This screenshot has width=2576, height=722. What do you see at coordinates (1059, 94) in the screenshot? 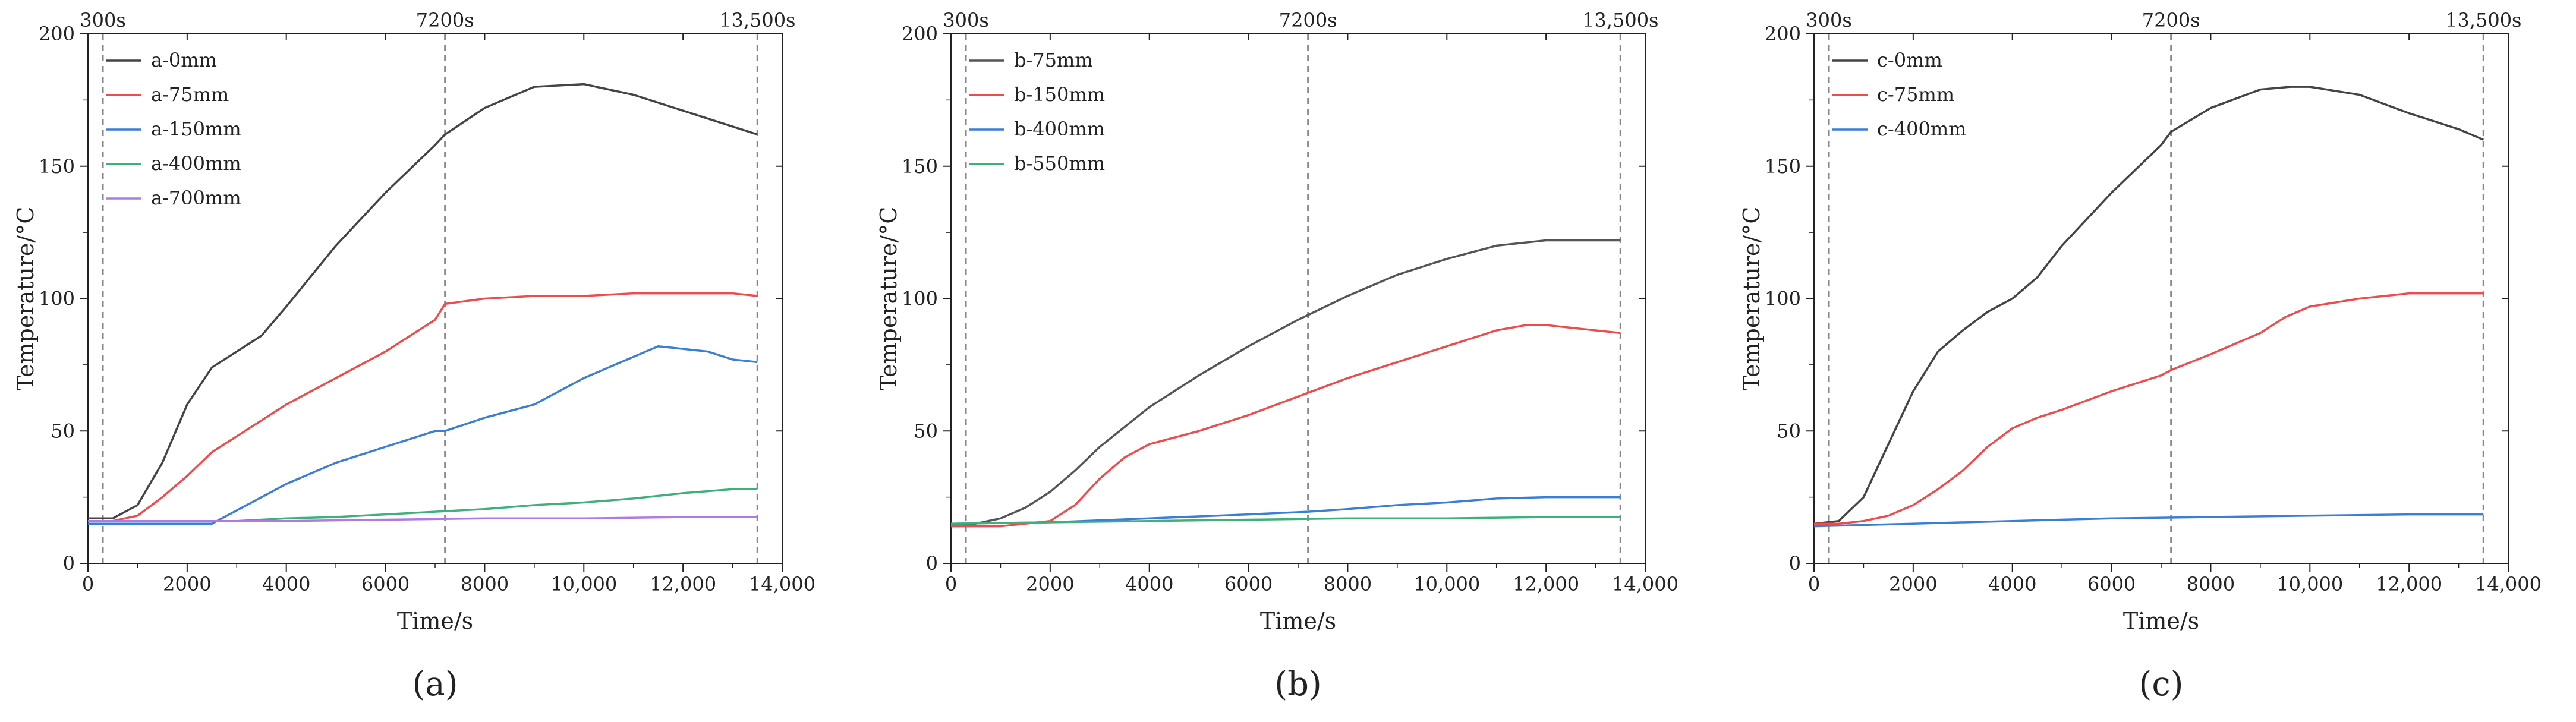
I see `legend-label: b-150mm` at bounding box center [1059, 94].